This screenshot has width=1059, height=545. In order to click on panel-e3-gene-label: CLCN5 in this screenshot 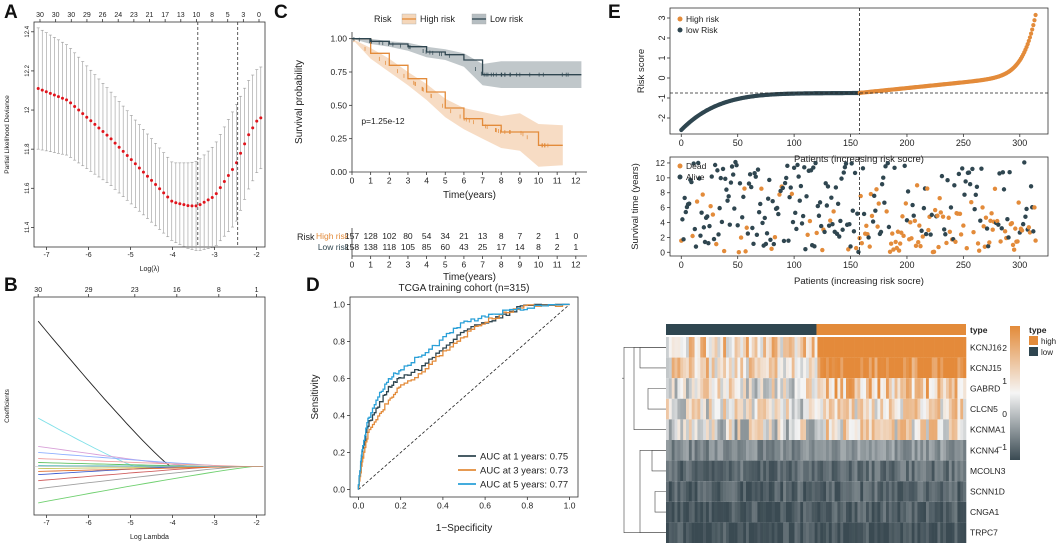, I will do `click(984, 409)`.